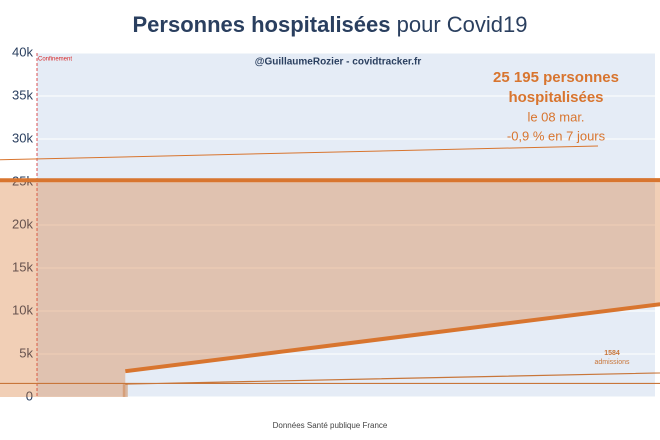 This screenshot has width=660, height=440. Describe the element at coordinates (555, 97) in the screenshot. I see `callout-text: hospitalisées` at that location.